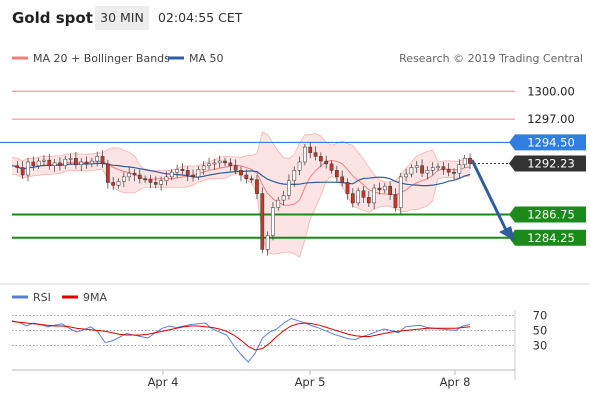 Image resolution: width=590 pixels, height=400 pixels. I want to click on level-label-1294.50: 1294.50, so click(551, 142).